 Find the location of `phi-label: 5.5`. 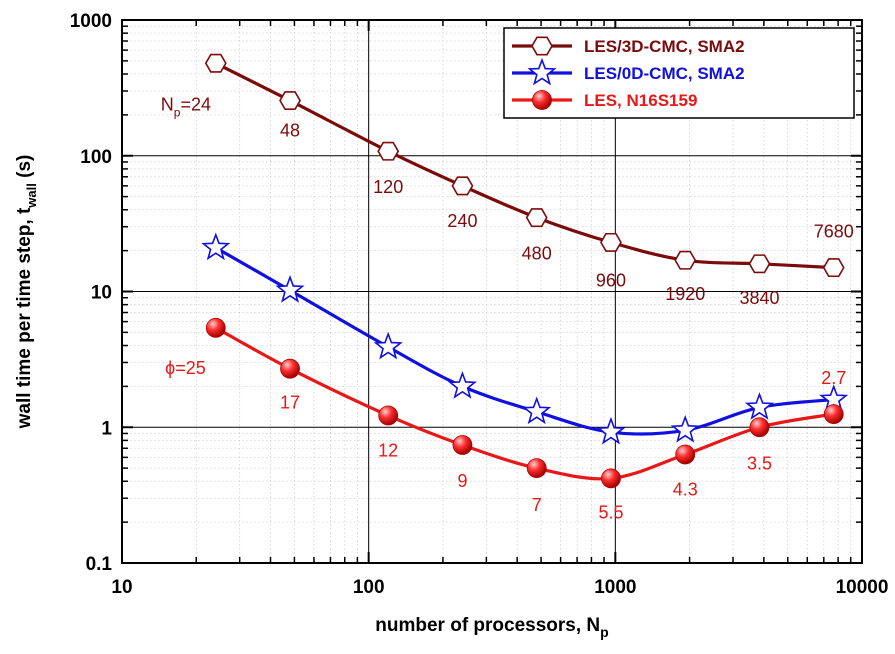

phi-label: 5.5 is located at coordinates (610, 512).